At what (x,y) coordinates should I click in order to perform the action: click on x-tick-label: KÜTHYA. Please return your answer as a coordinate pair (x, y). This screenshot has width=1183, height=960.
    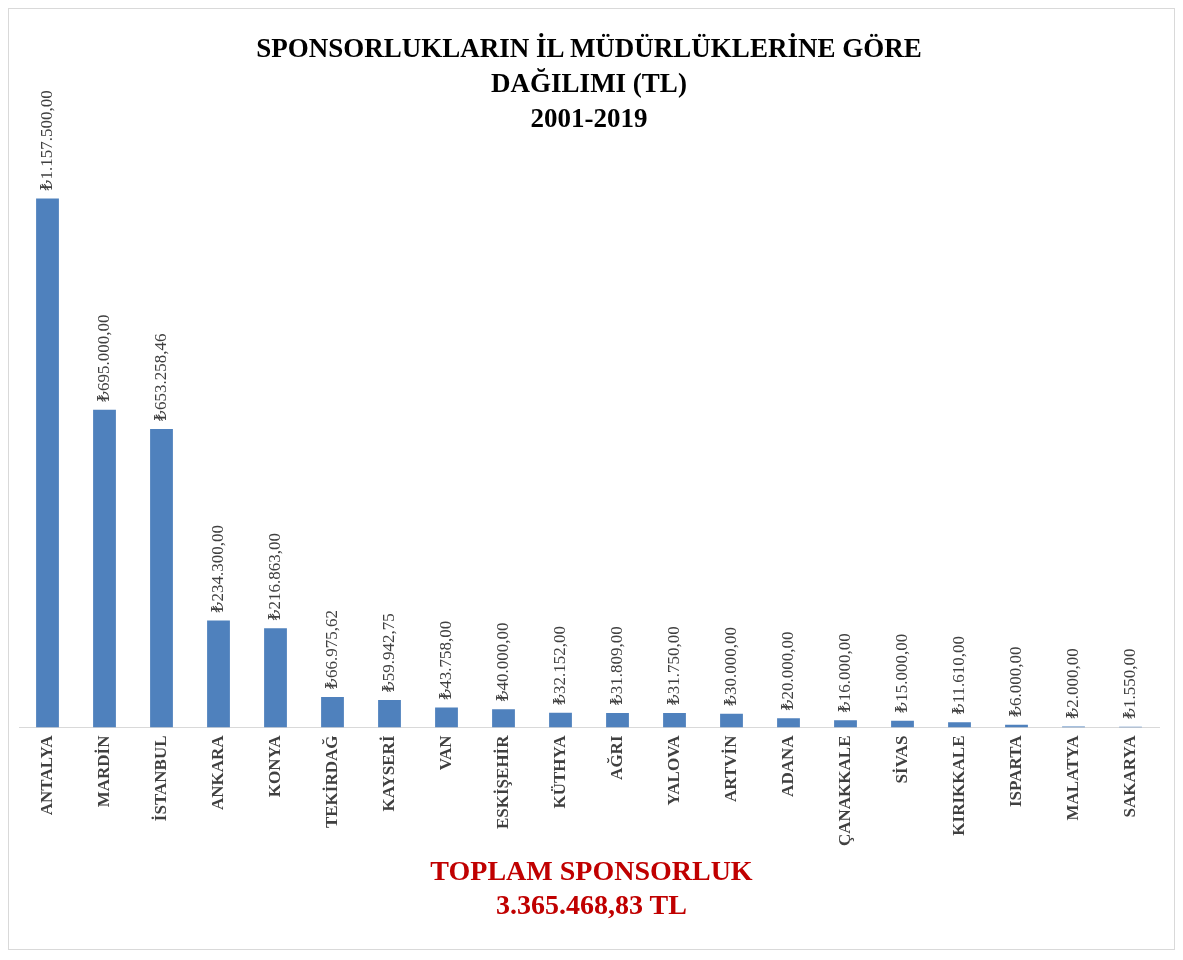
    Looking at the image, I should click on (559, 771).